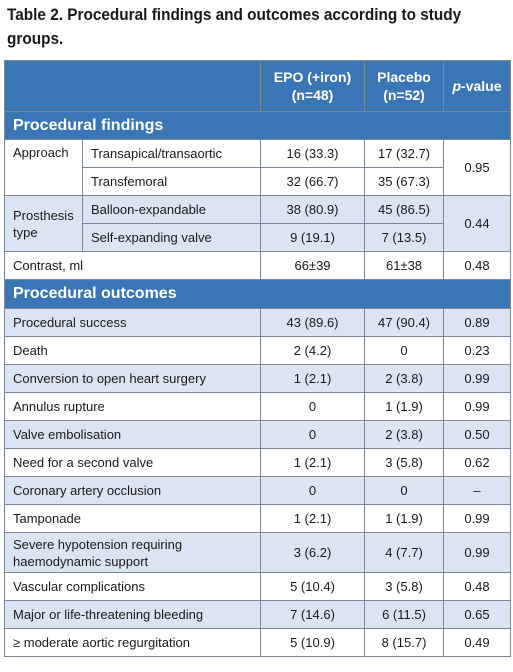  Describe the element at coordinates (404, 77) in the screenshot. I see `header-placebo-name: Placebo` at that location.